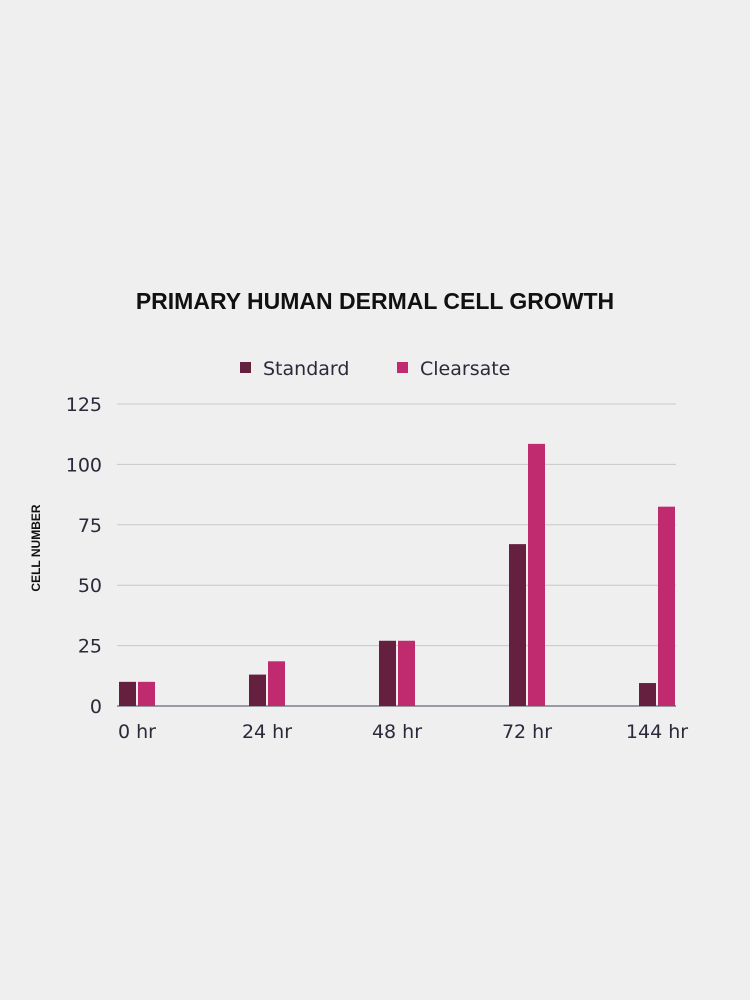 This screenshot has height=1000, width=750. What do you see at coordinates (137, 732) in the screenshot?
I see `x-tick-label: 0 hr` at bounding box center [137, 732].